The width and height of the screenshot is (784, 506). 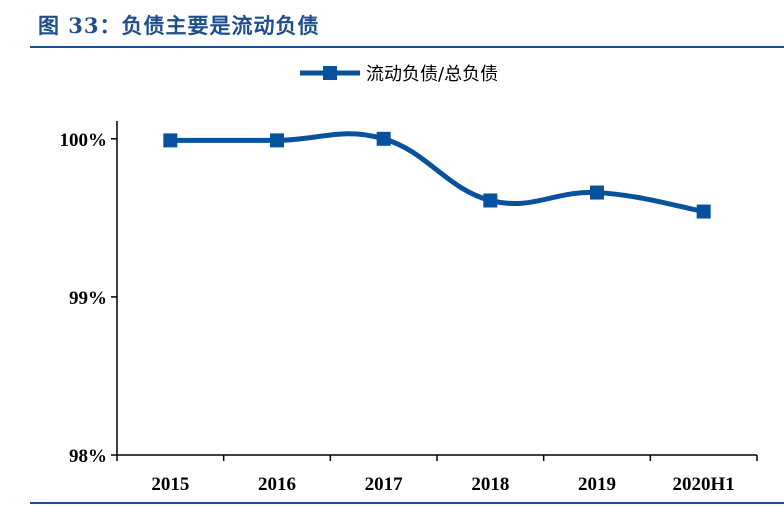 What do you see at coordinates (170, 484) in the screenshot?
I see `x-tick-label: 2015` at bounding box center [170, 484].